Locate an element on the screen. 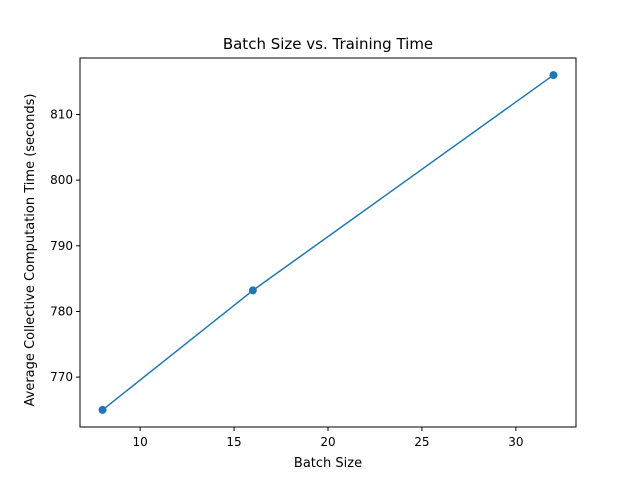  y-tick-label: 790 is located at coordinates (61, 246).